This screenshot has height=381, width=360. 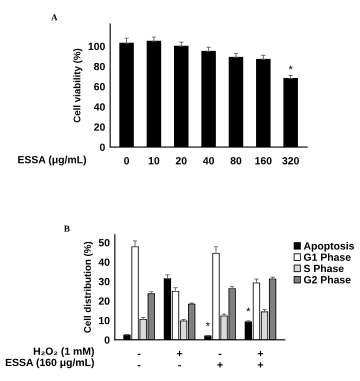 I want to click on x-tick-label: - -, so click(x=139, y=360).